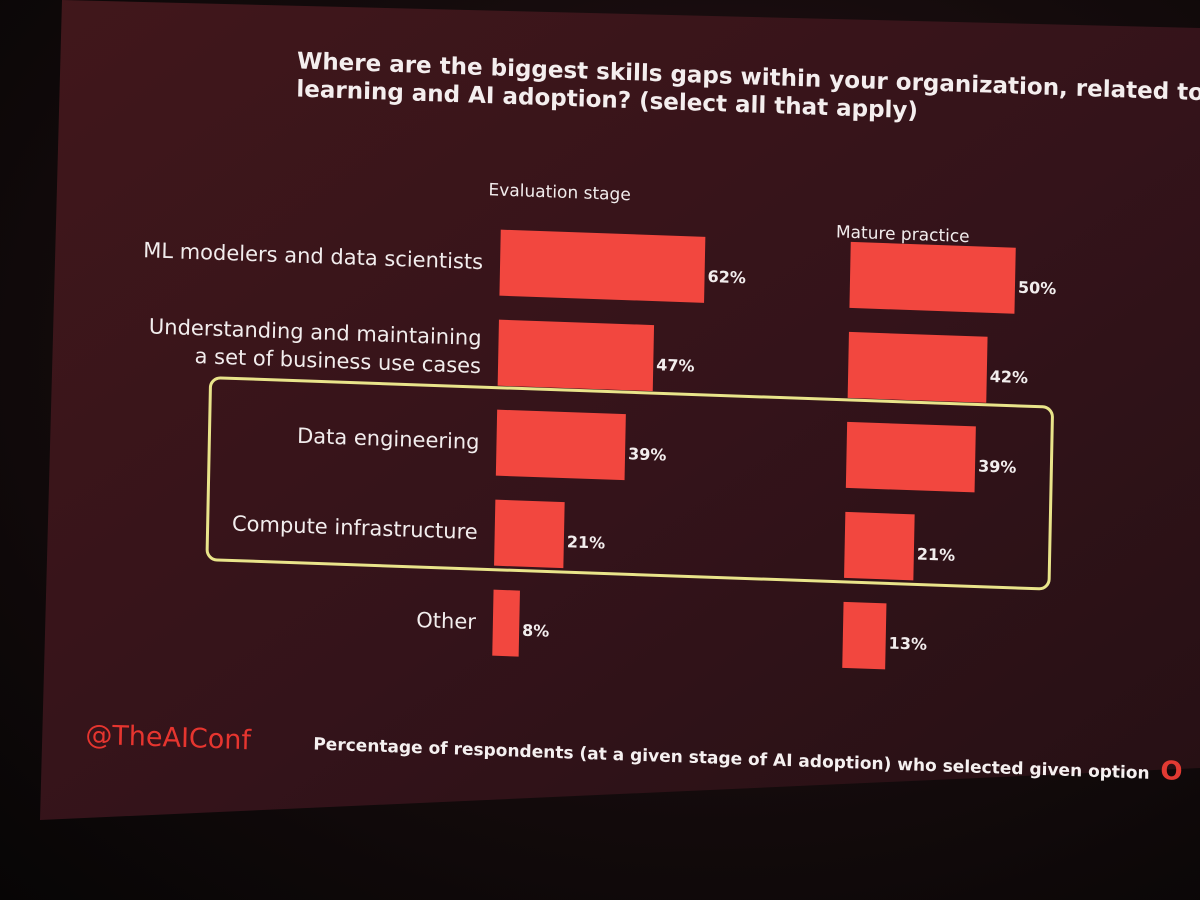 This screenshot has height=900, width=1200. I want to click on value-label-series-0-category-2: 39%, so click(647, 454).